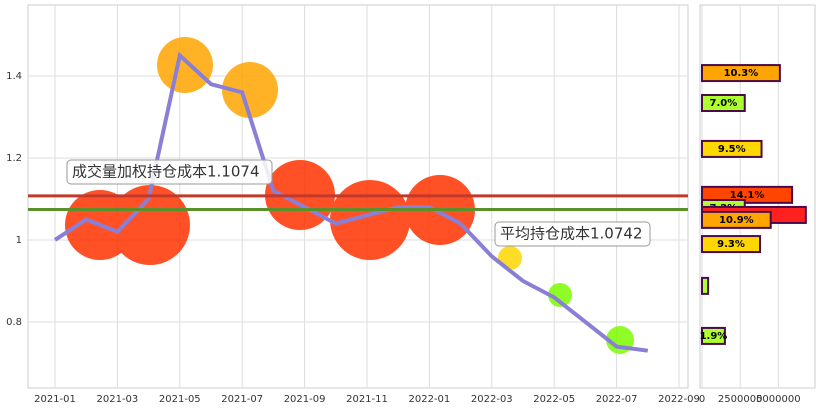 Image resolution: width=816 pixels, height=410 pixels. Describe the element at coordinates (430, 399) in the screenshot. I see `x-tick-label: 2022-01` at that location.